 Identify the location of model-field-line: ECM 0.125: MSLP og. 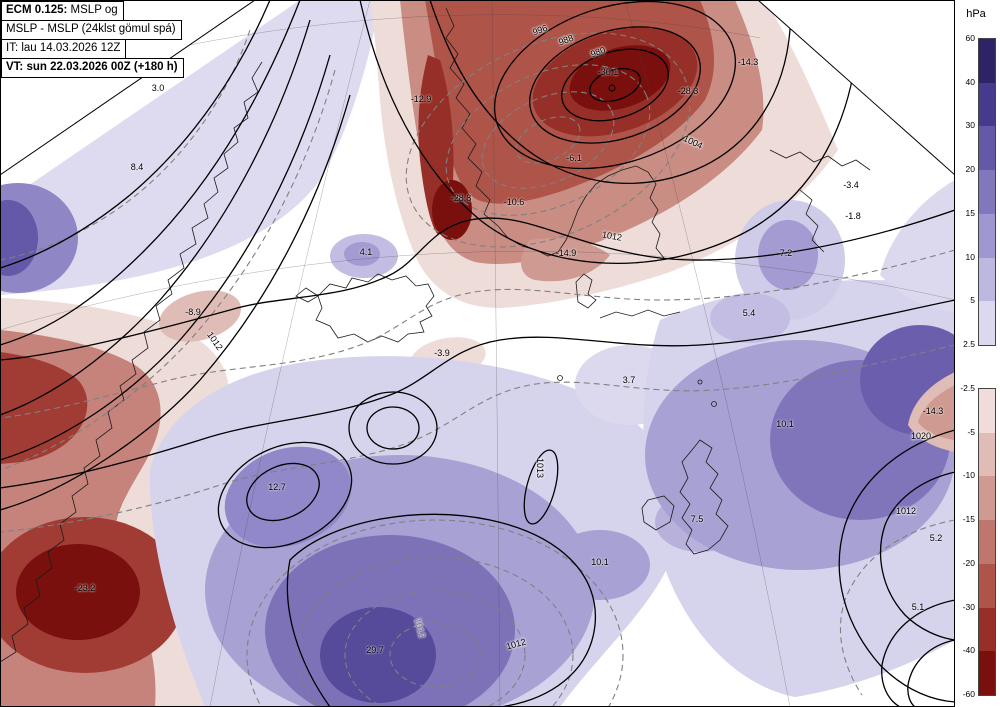
(62, 11).